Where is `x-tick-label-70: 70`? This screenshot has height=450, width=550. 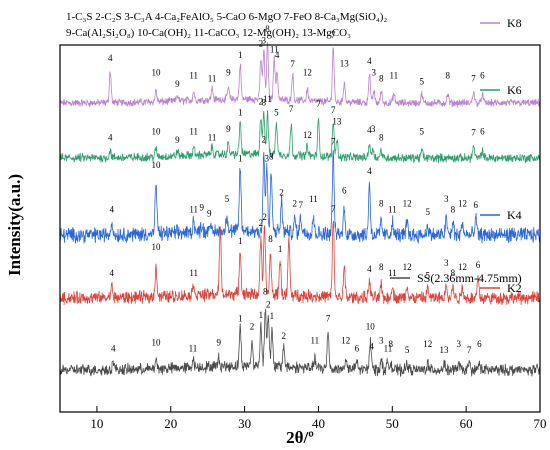 x-tick-label-70: 70 is located at coordinates (540, 423).